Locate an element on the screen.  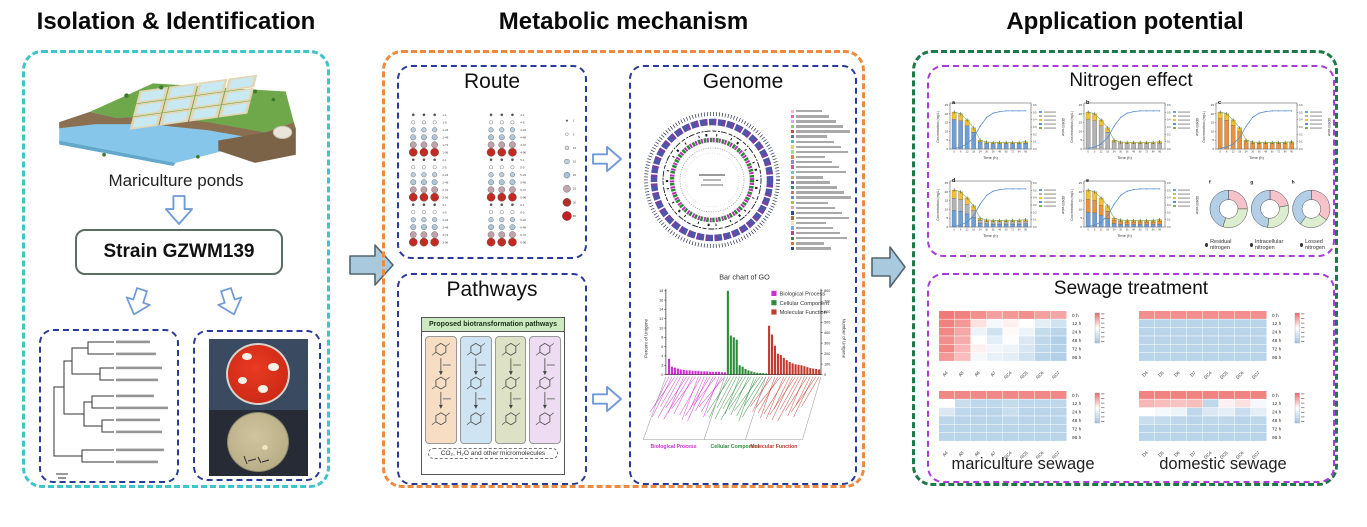
plate-handwriting is located at coordinates (256, 460).